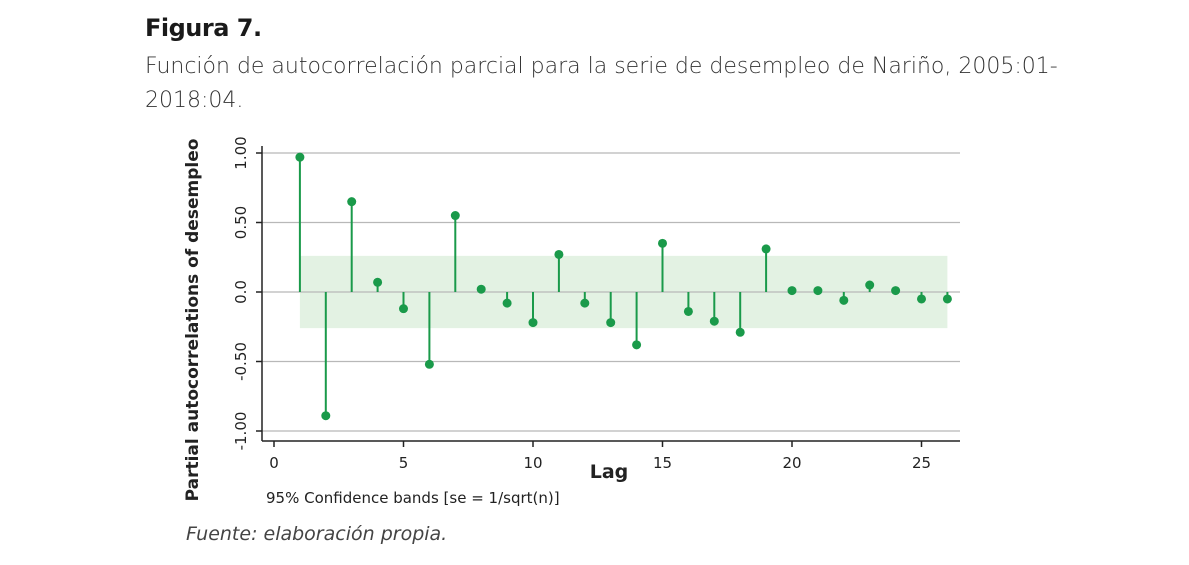  Describe the element at coordinates (921, 463) in the screenshot. I see `x-tick-label: 25` at that location.